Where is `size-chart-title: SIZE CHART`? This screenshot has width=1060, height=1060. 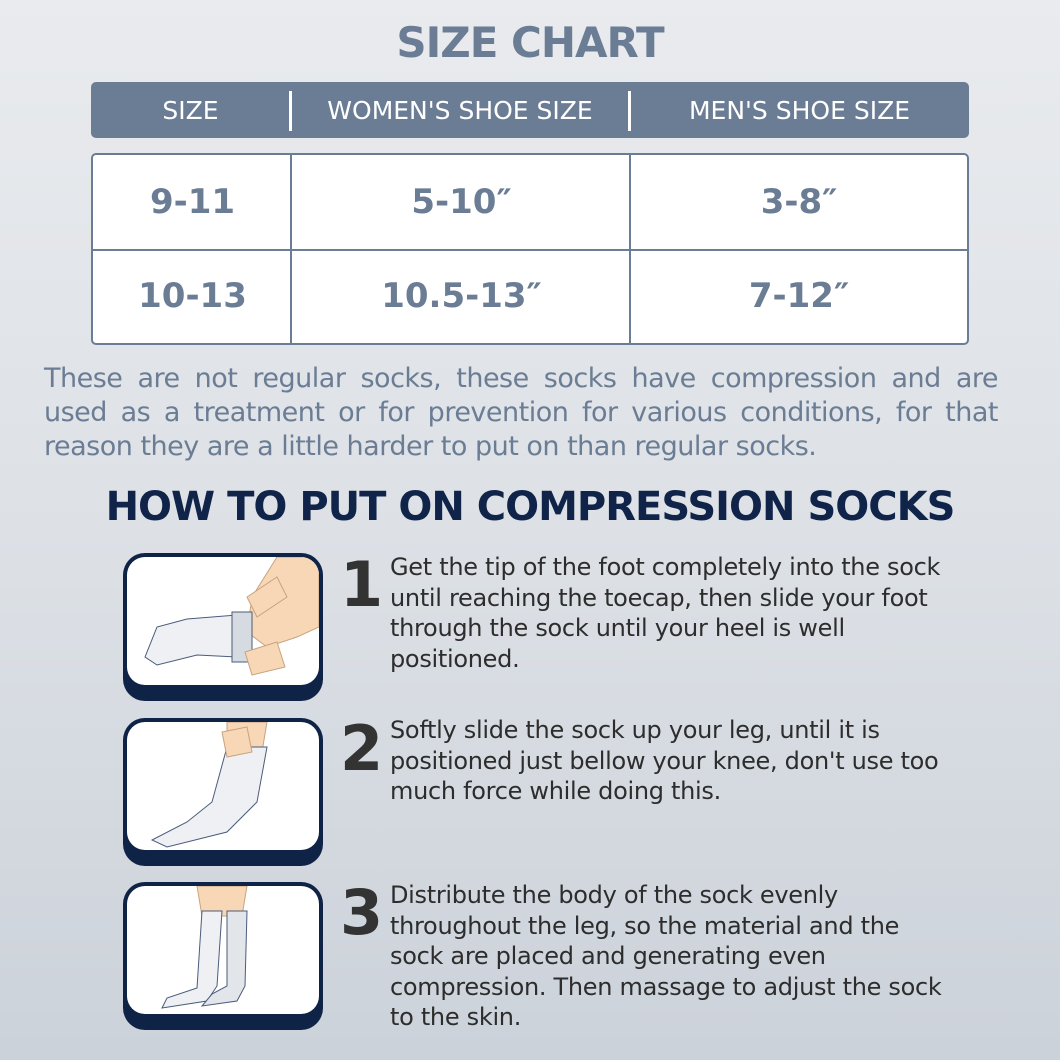 size-chart-title: SIZE CHART is located at coordinates (530, 42).